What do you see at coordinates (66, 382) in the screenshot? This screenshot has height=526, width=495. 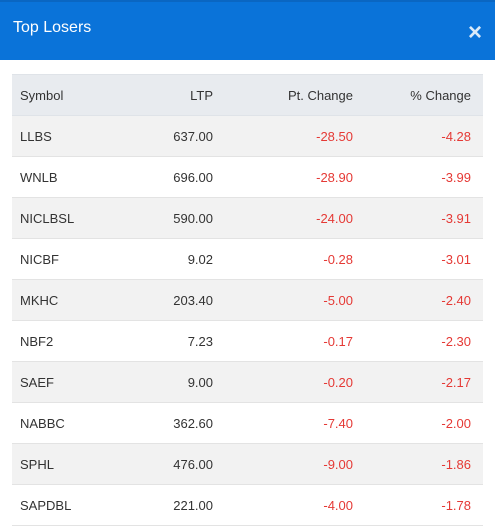 I see `cell-symbol: SAEF` at bounding box center [66, 382].